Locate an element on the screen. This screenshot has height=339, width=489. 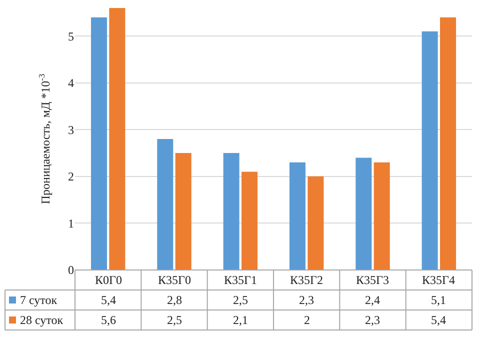
legend-label: 7 суток is located at coordinates (39, 300).